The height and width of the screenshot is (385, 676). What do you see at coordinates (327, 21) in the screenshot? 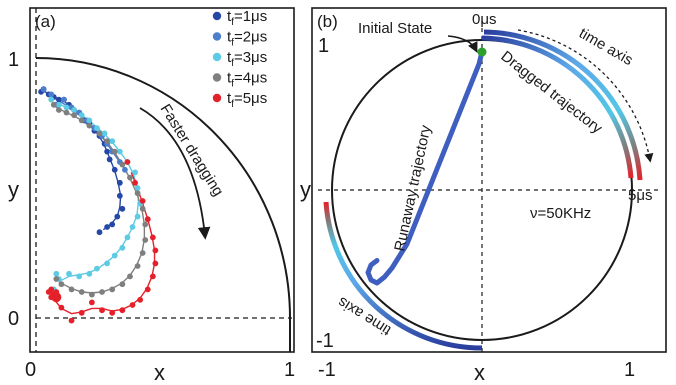
I see `panel-b-label: (b)` at bounding box center [327, 21].